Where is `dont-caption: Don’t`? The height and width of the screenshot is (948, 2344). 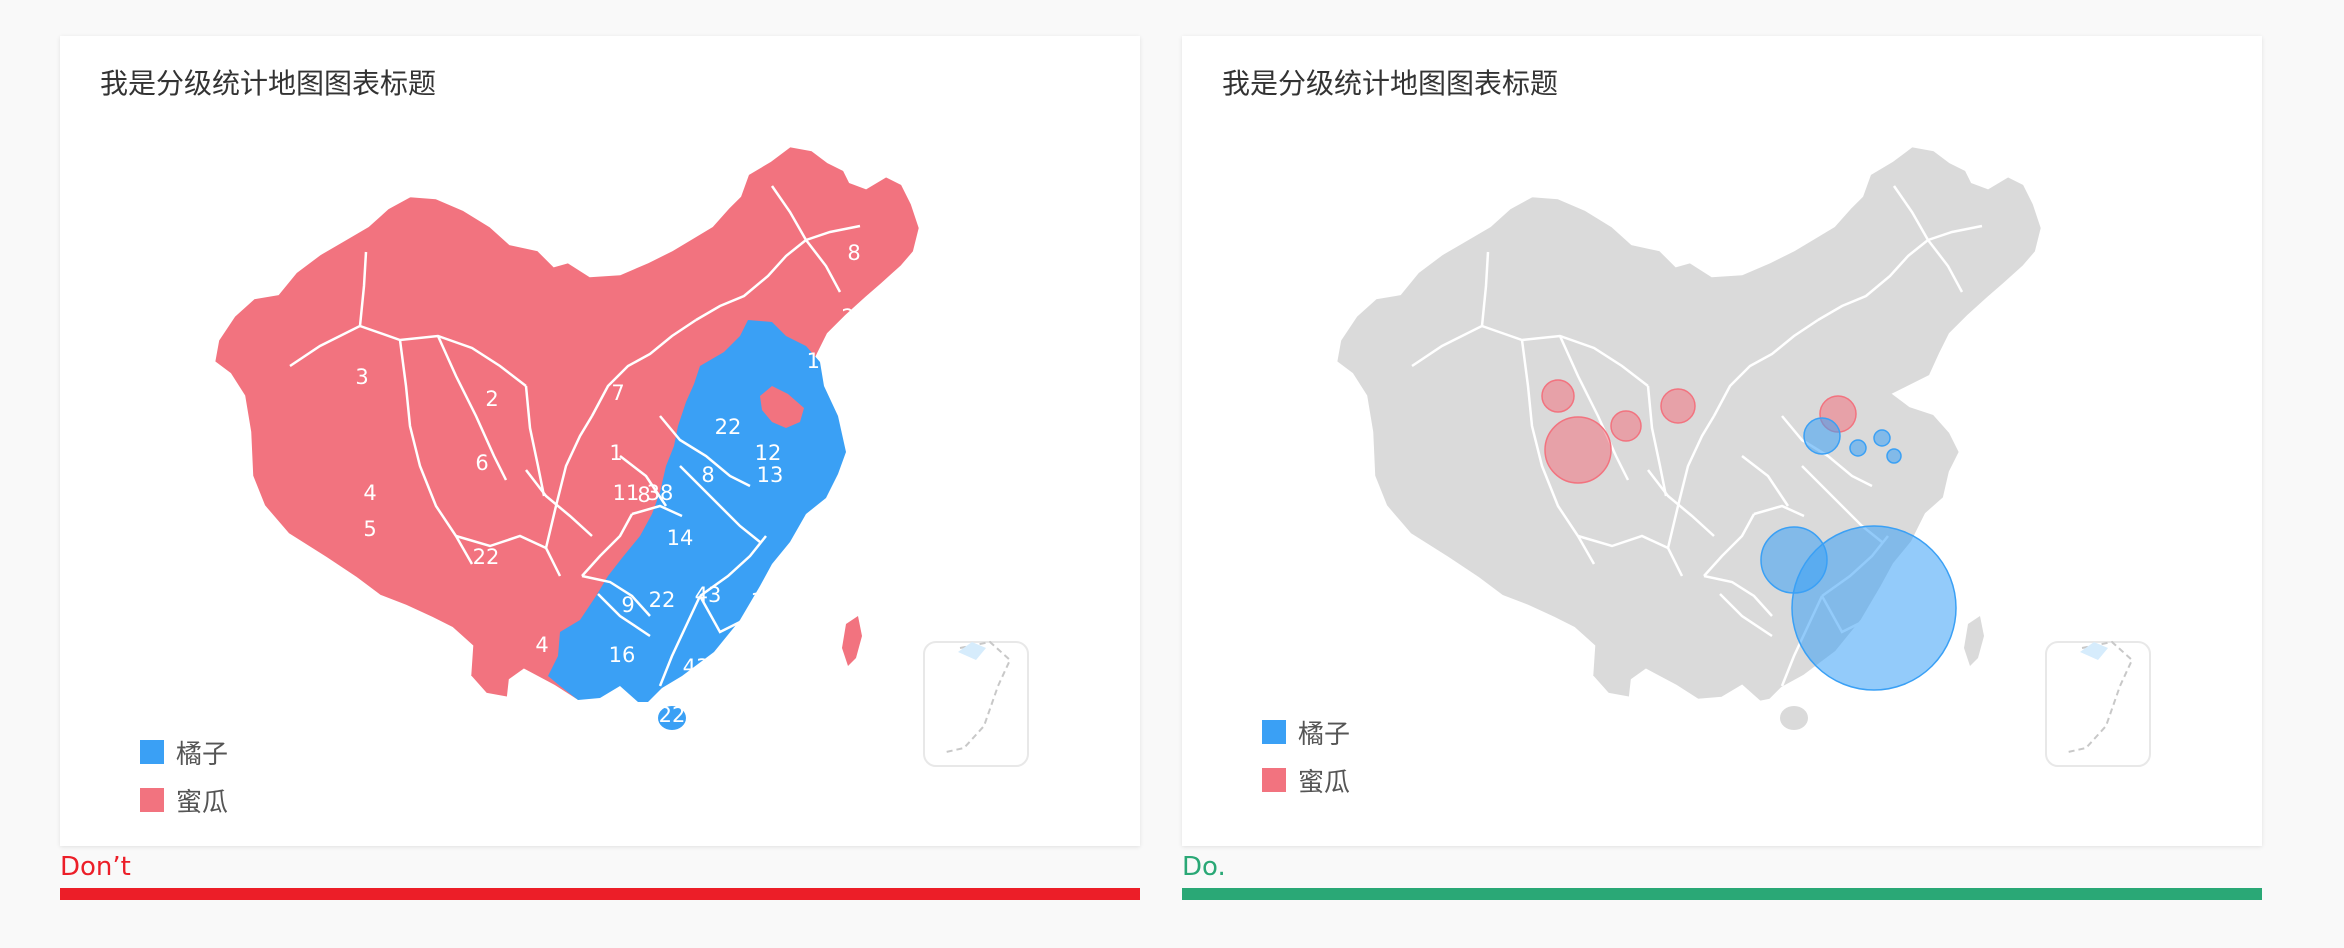 dont-caption: Don’t is located at coordinates (95, 867).